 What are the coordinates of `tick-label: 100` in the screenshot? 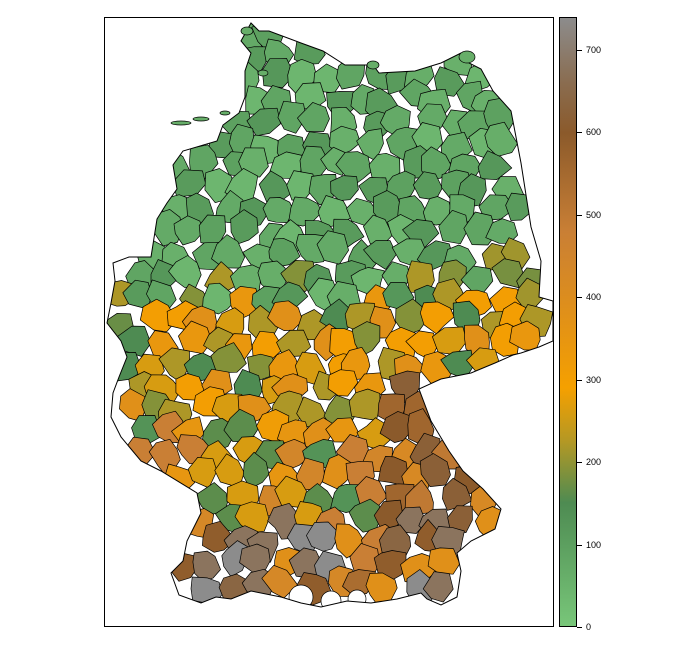 It's located at (594, 544).